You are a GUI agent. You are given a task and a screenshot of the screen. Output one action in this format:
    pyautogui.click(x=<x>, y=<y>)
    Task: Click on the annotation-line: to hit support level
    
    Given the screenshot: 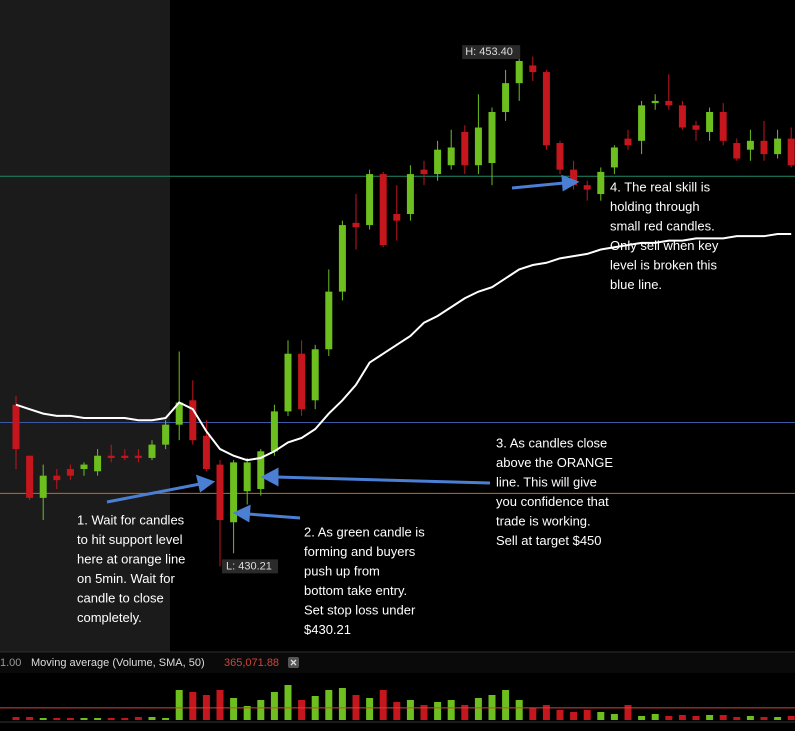 What is the action you would take?
    pyautogui.click(x=130, y=539)
    